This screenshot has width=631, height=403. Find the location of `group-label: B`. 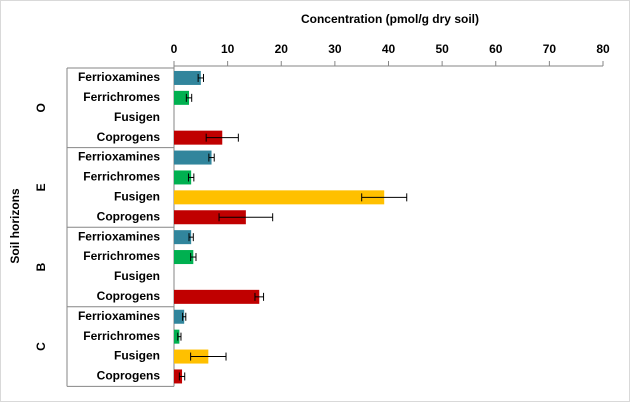

group-label: B is located at coordinates (41, 266).